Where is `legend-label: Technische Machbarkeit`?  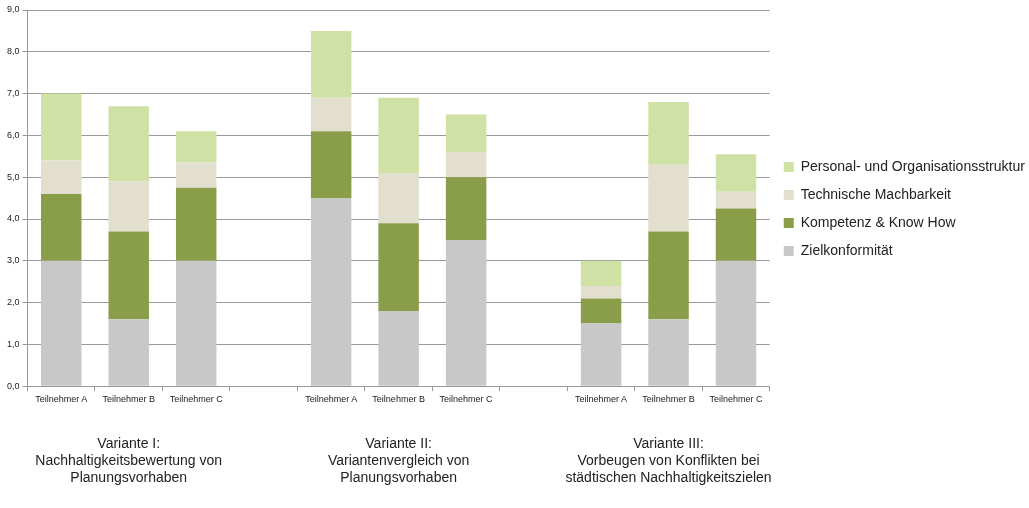 legend-label: Technische Machbarkeit is located at coordinates (876, 193).